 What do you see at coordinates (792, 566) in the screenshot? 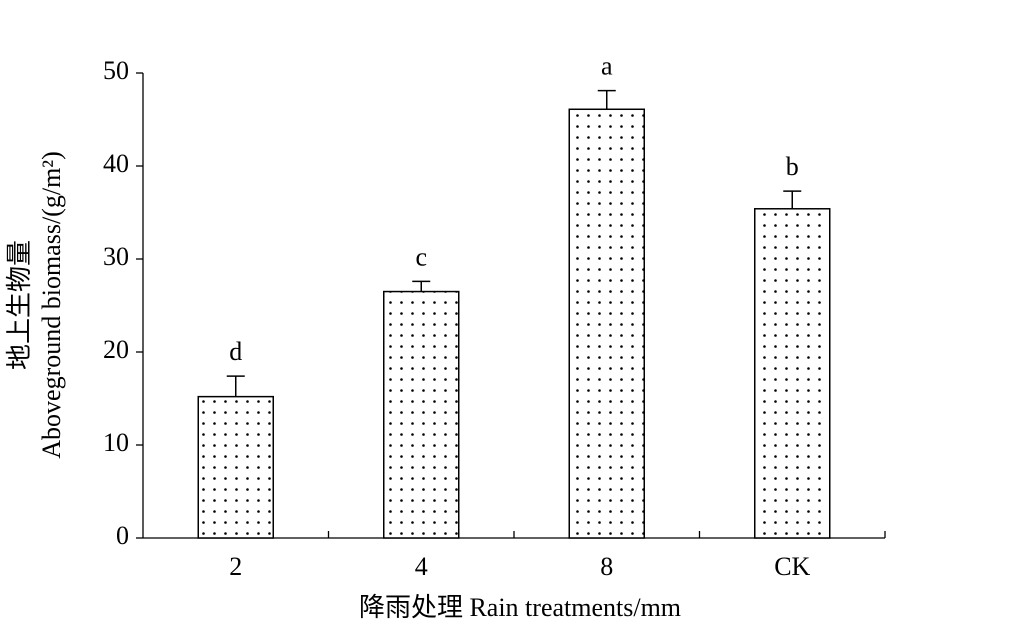
I see `x-tick-label: CK` at bounding box center [792, 566].